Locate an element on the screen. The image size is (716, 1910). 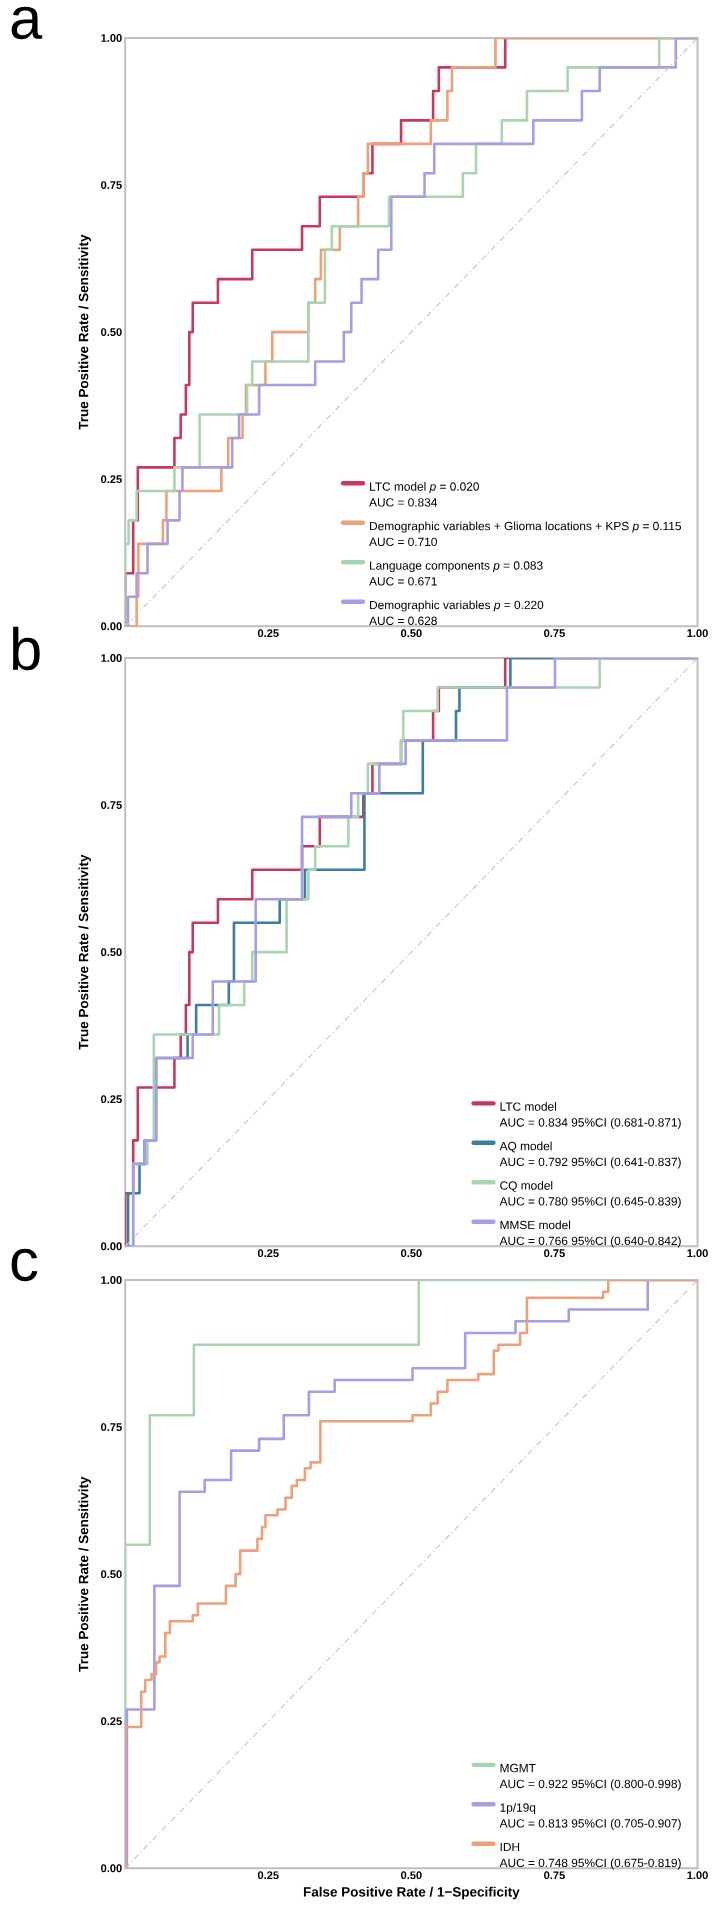
chart-title: b is located at coordinates (26, 648).